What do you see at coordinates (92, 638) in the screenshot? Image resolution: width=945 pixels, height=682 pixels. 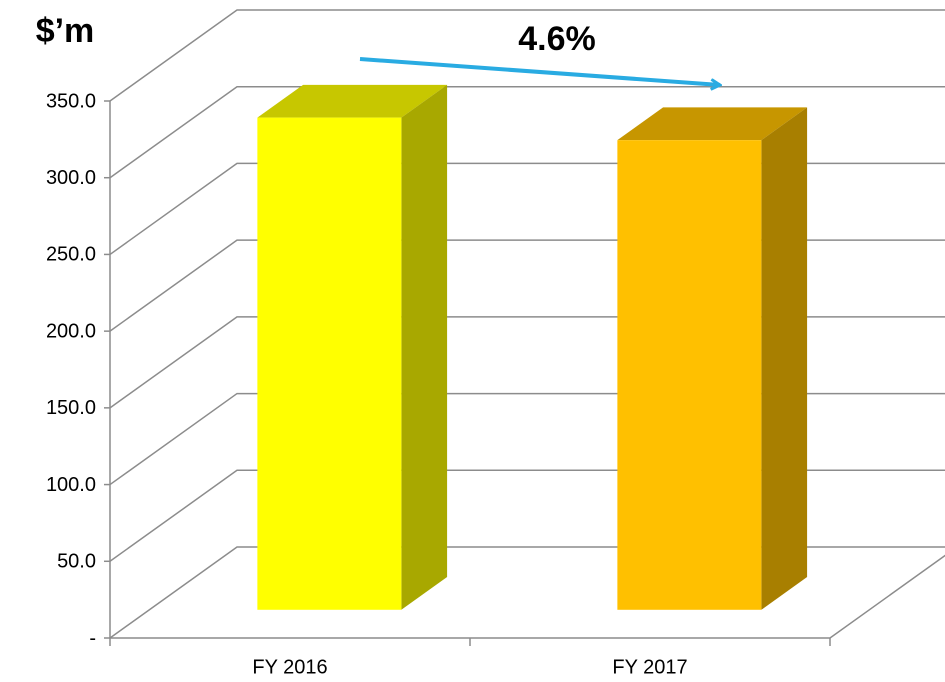 I see `y-tick-label: -` at bounding box center [92, 638].